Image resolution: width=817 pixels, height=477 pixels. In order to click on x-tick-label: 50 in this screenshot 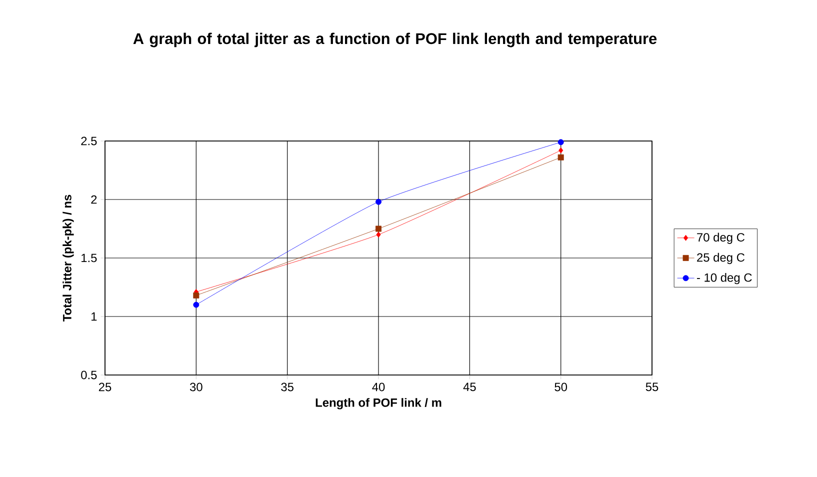, I will do `click(561, 387)`.